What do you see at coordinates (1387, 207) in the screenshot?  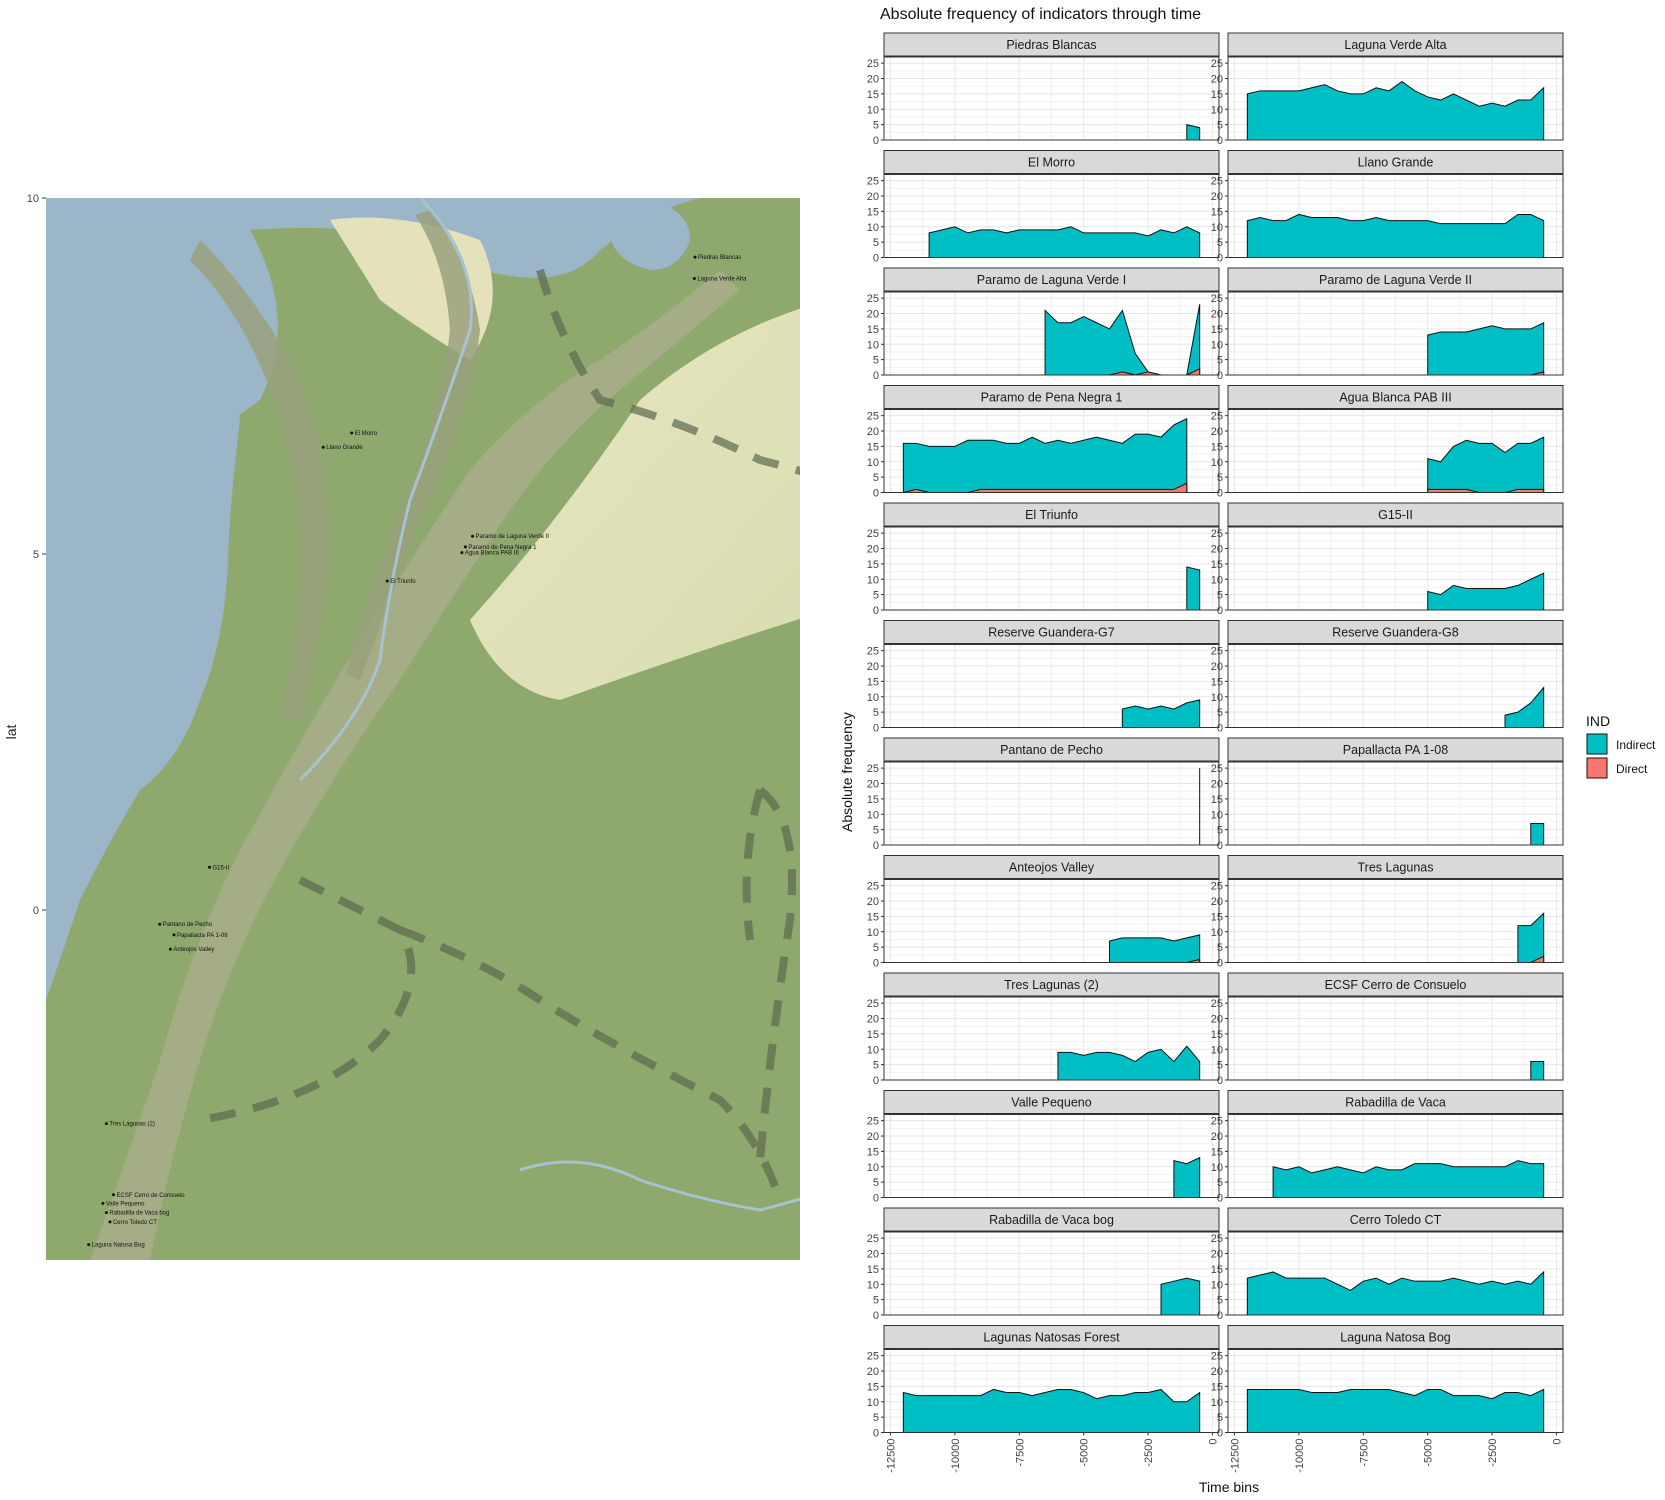 I see `facet-panel: Llano Grande 0 5 10 15 20 25` at bounding box center [1387, 207].